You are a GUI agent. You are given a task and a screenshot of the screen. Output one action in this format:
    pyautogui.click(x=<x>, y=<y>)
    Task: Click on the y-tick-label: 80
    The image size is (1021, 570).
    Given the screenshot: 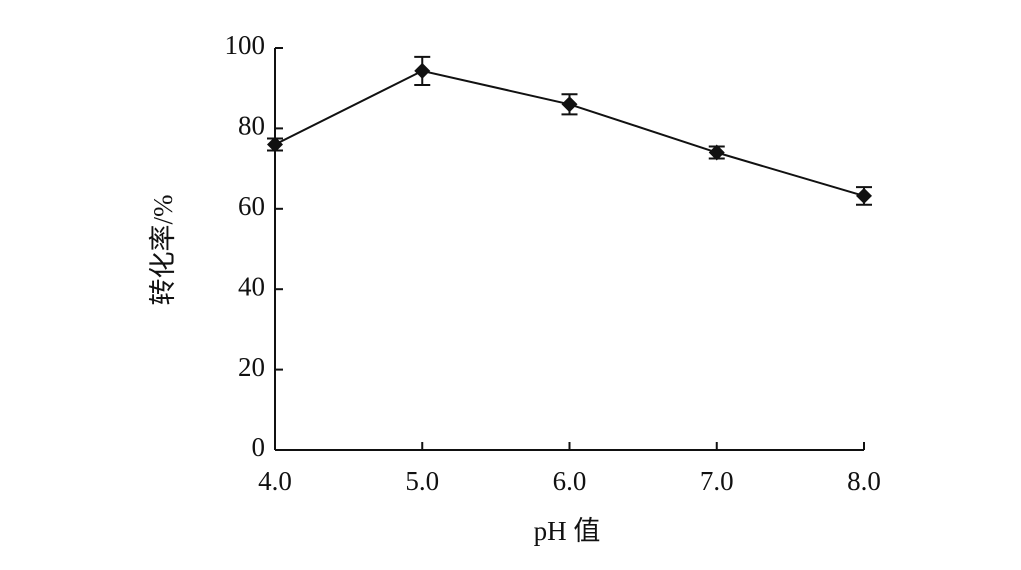 What is the action you would take?
    pyautogui.click(x=251, y=126)
    